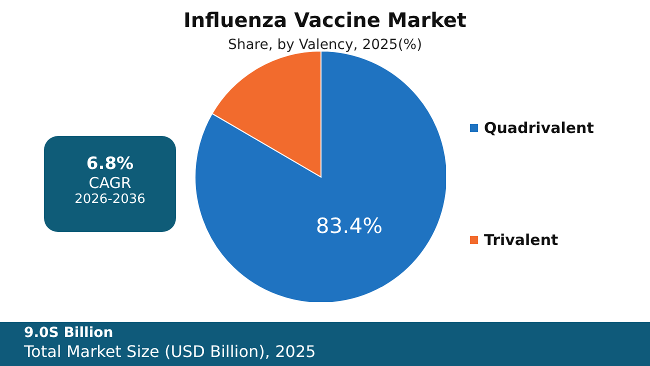  I want to click on legend-label: Quadrivalent, so click(539, 128).